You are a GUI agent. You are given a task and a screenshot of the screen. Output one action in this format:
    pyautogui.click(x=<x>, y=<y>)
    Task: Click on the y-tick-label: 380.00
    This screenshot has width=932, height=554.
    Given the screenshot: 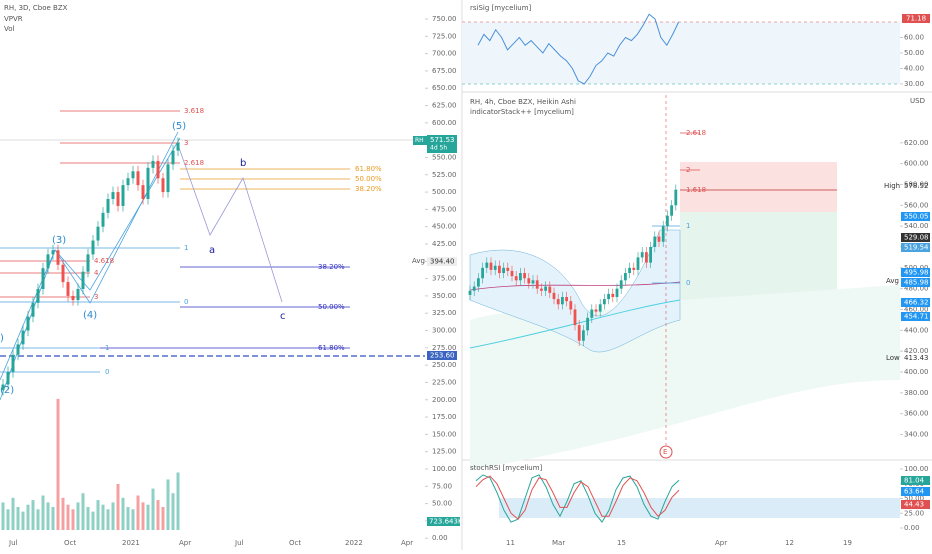 What is the action you would take?
    pyautogui.click(x=916, y=393)
    